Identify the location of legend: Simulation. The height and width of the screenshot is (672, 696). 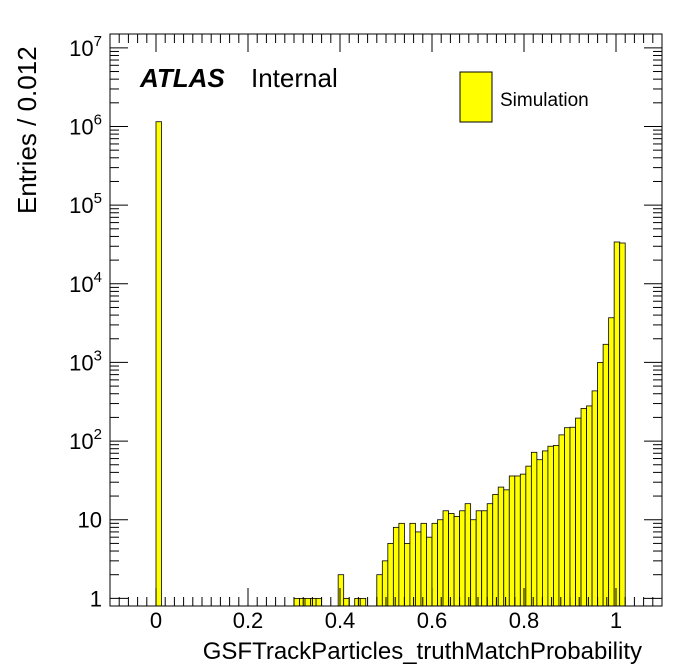
(524, 97).